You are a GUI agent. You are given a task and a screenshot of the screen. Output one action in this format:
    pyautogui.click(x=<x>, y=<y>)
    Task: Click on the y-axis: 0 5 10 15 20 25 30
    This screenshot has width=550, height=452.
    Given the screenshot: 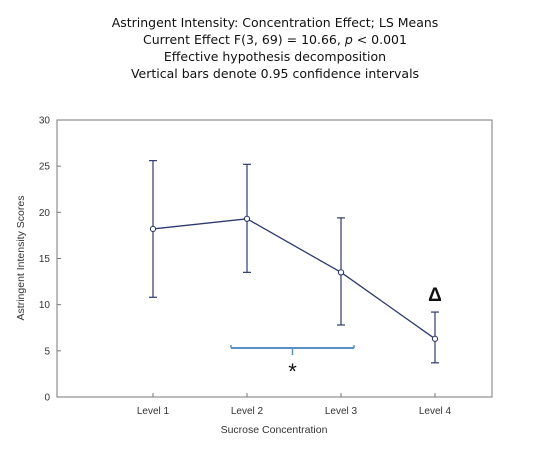 What is the action you would take?
    pyautogui.click(x=50, y=260)
    